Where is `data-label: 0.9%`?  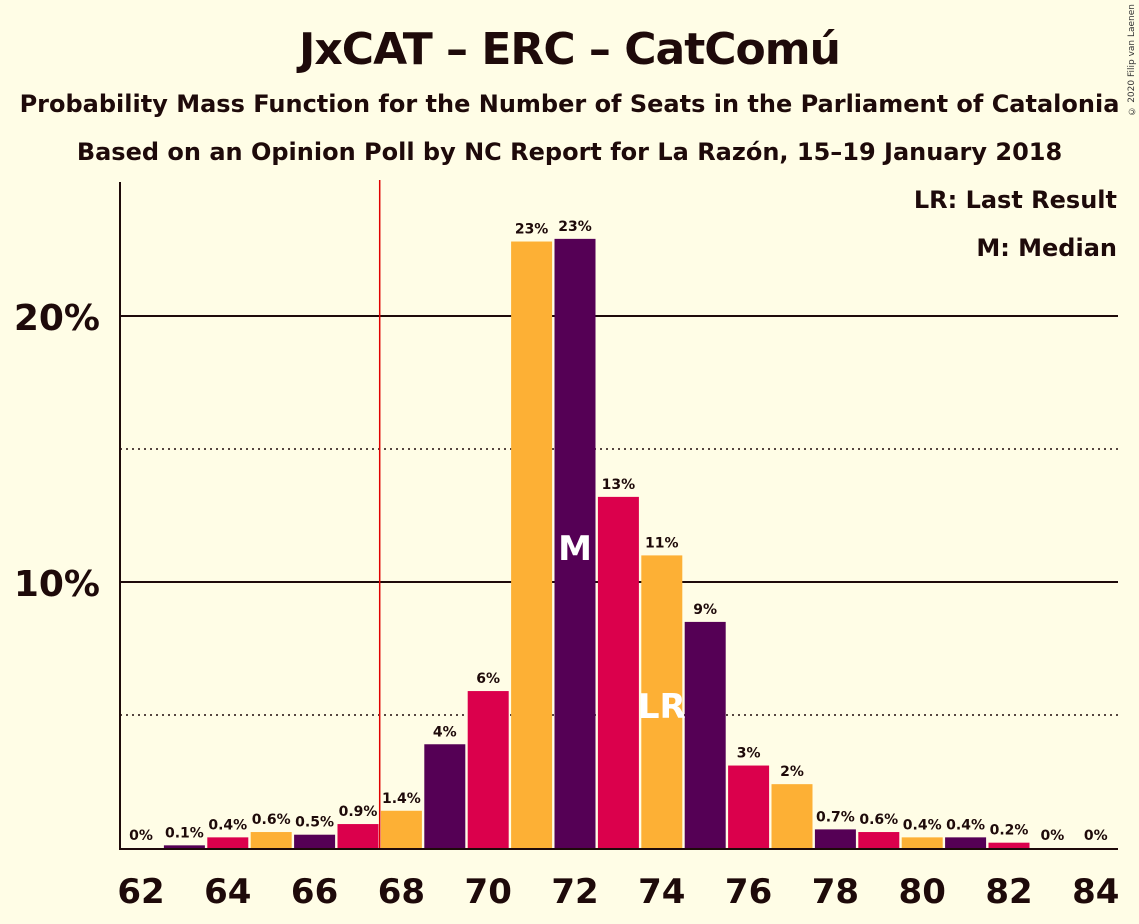
data-label: 0.9% is located at coordinates (358, 812).